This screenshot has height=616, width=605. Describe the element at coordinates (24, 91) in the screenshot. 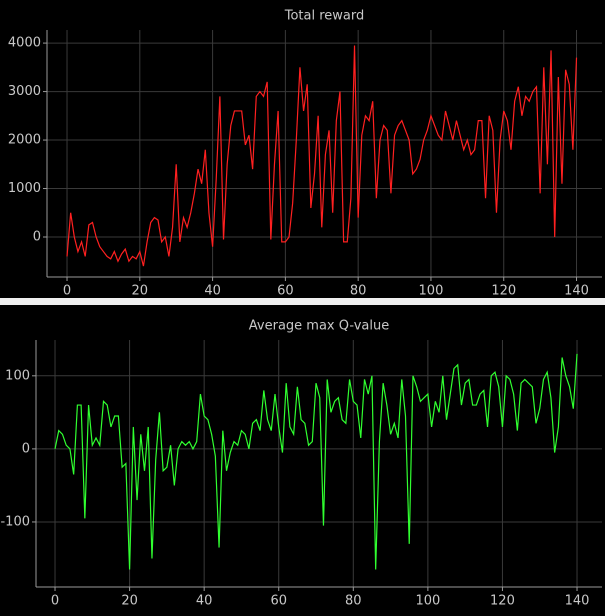

I see `y-tick-label: 3000` at that location.